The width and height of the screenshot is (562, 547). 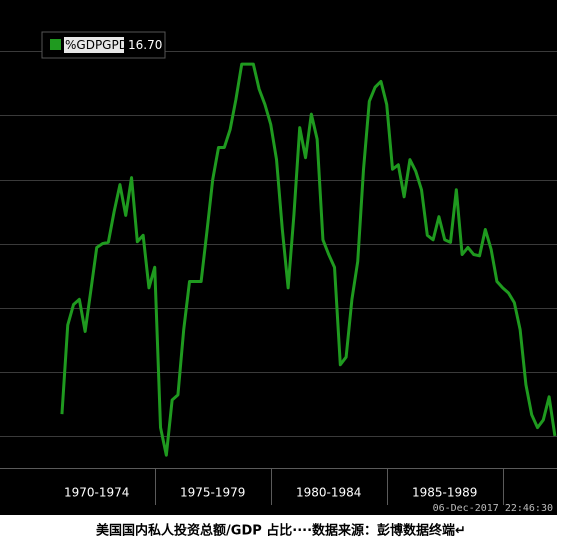 What do you see at coordinates (55, 44) in the screenshot?
I see `legend-swatch` at bounding box center [55, 44].